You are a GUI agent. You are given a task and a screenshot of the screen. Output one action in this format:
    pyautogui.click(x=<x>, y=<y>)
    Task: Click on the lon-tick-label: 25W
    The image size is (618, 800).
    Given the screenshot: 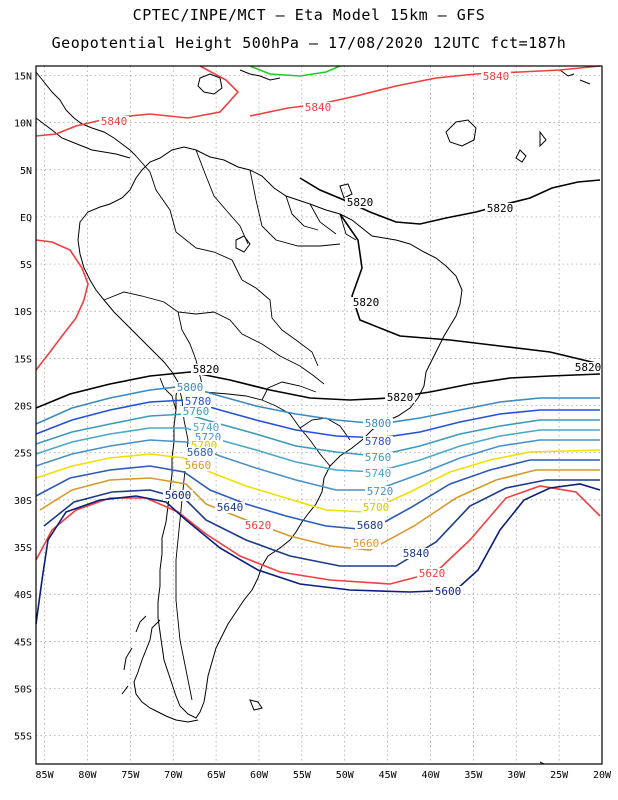 What is the action you would take?
    pyautogui.click(x=559, y=775)
    